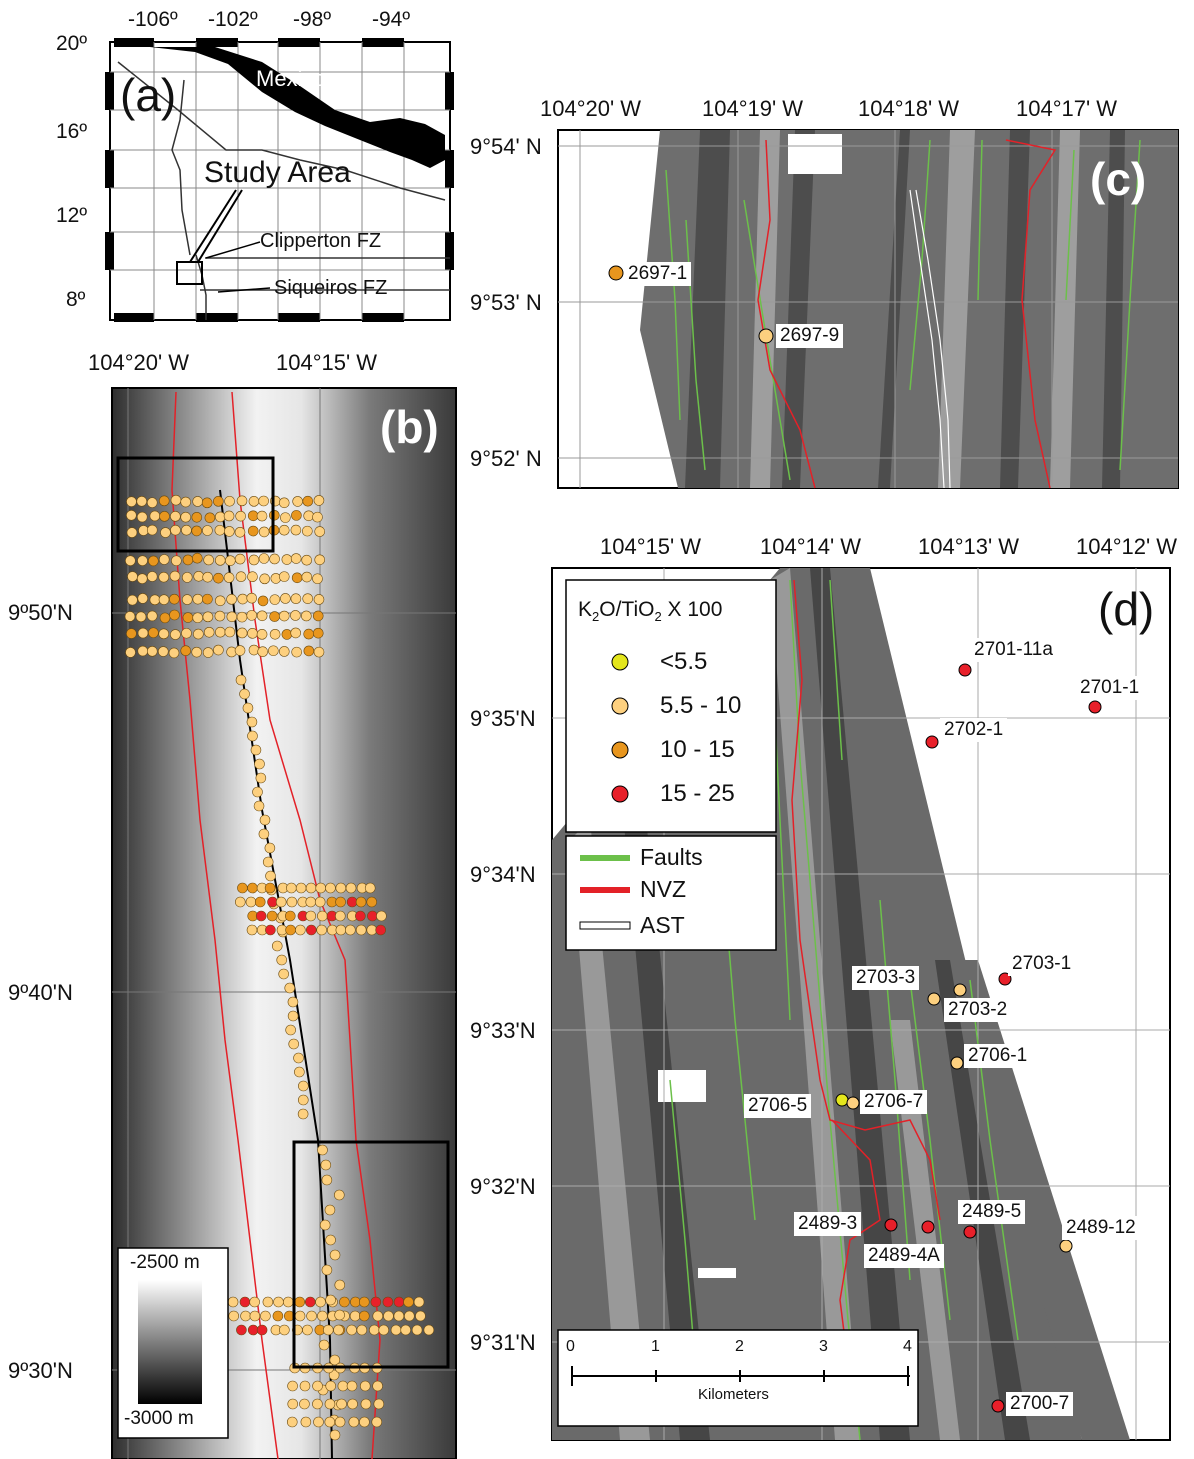 This screenshot has width=1194, height=1459. Describe the element at coordinates (970, 1232) in the screenshot. I see `sample-2489-5-marker` at that location.